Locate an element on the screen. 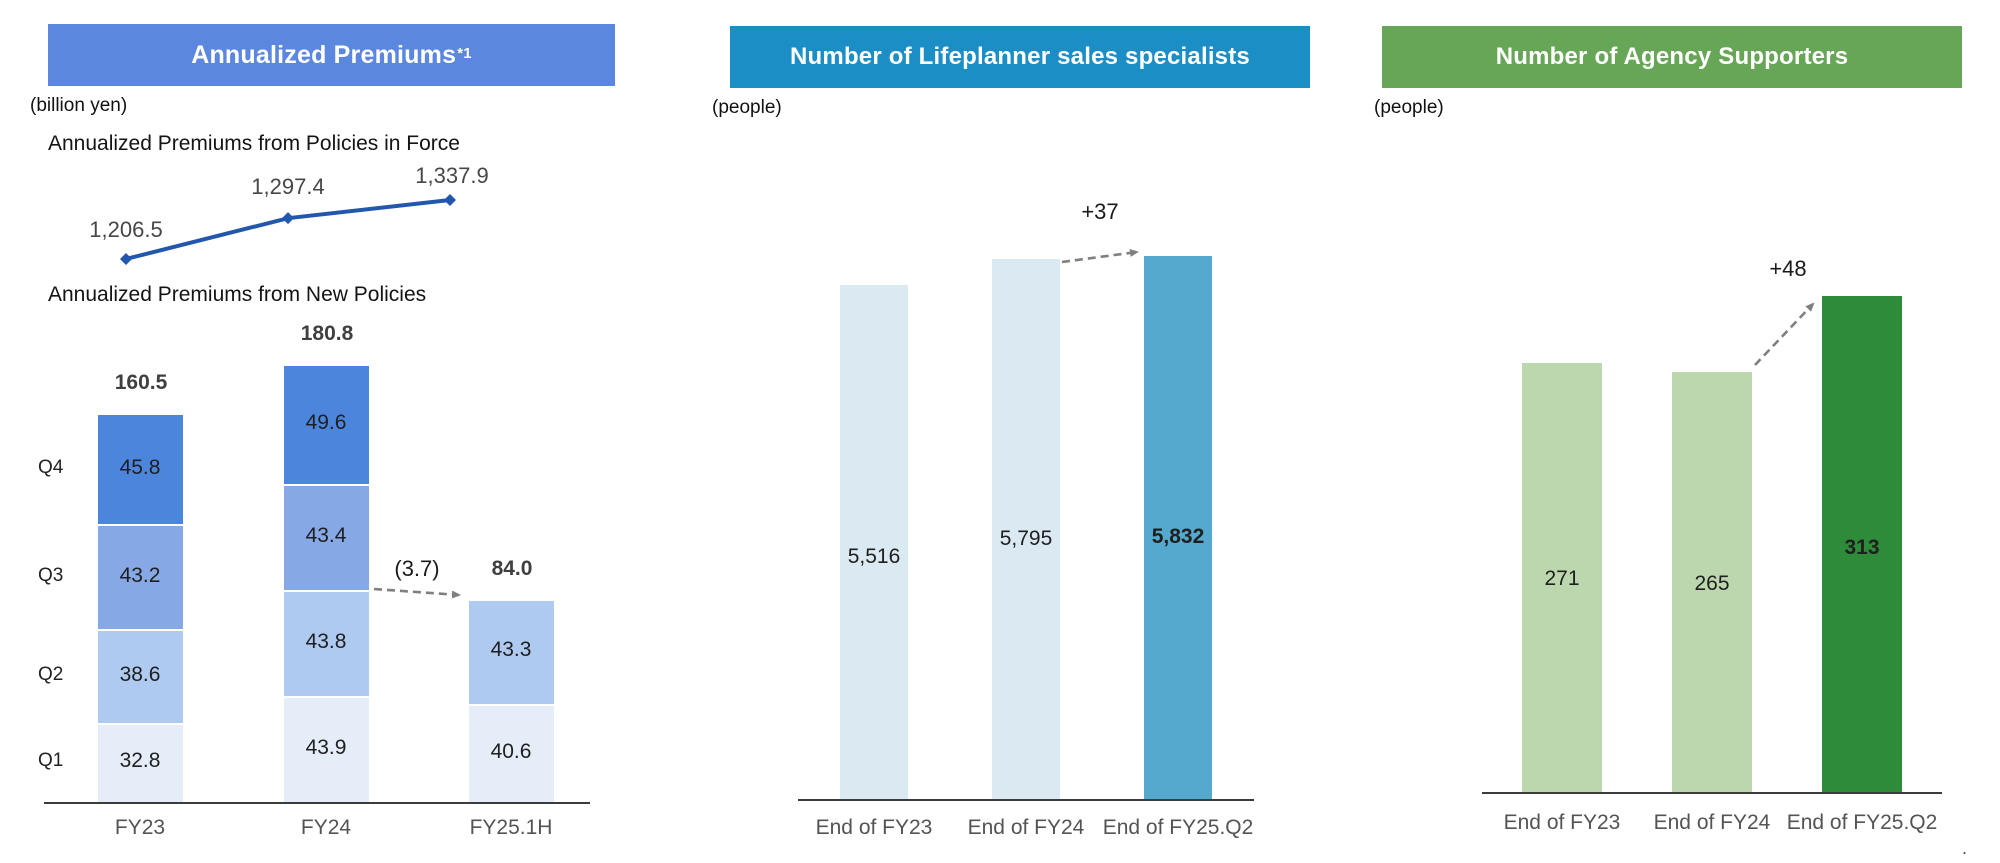 Image resolution: width=2000 pixels, height=863 pixels. new-policies-stacked-total-label: 180.8 is located at coordinates (327, 334).